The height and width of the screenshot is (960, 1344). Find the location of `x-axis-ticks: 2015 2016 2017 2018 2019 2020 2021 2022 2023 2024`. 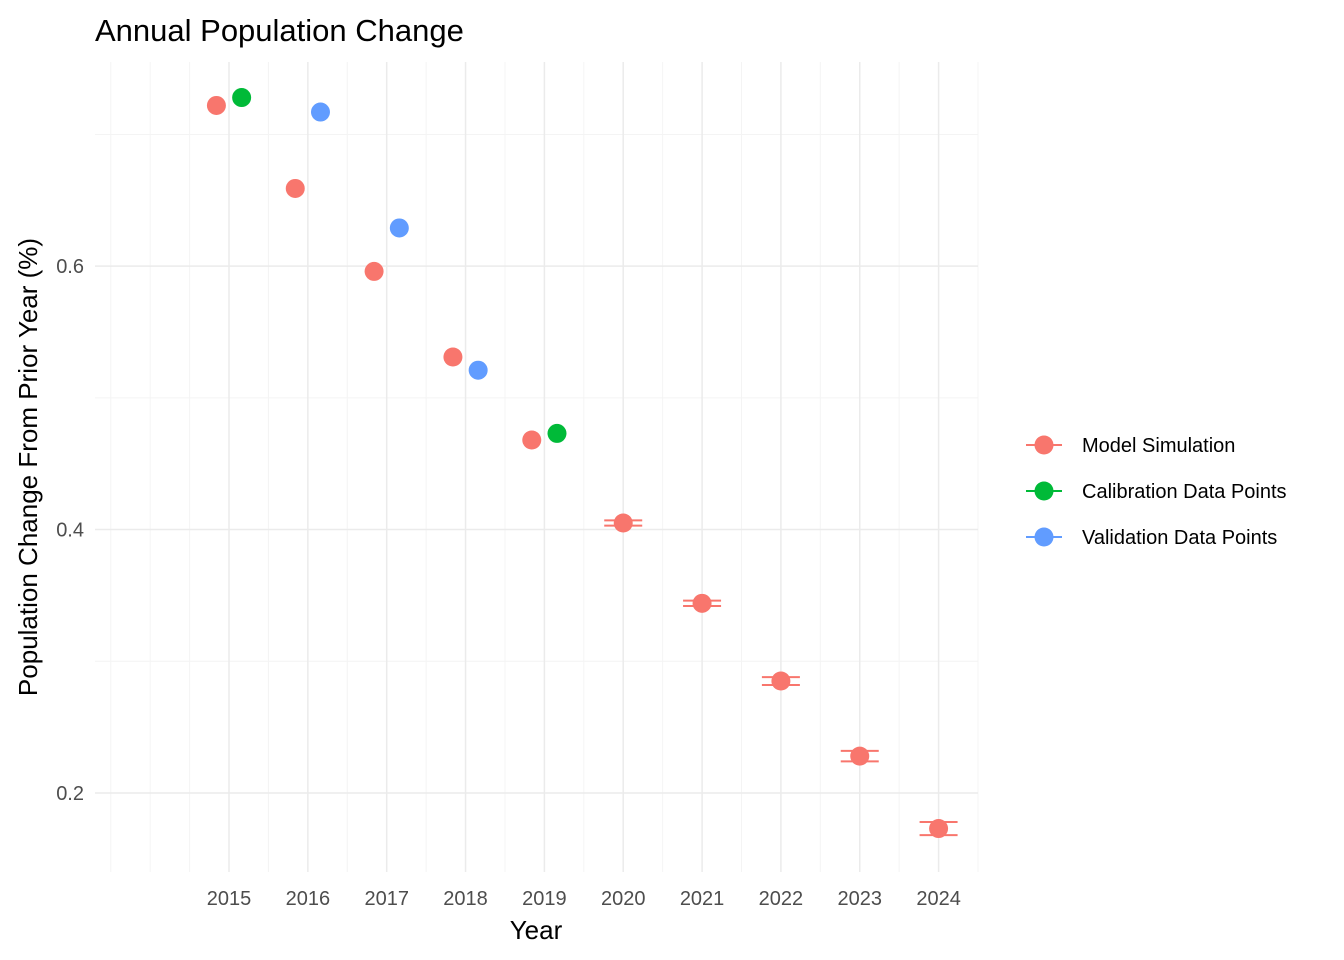

x-axis-ticks: 2015 2016 2017 2018 2019 2020 2021 2022 2023 2024 is located at coordinates (584, 899).